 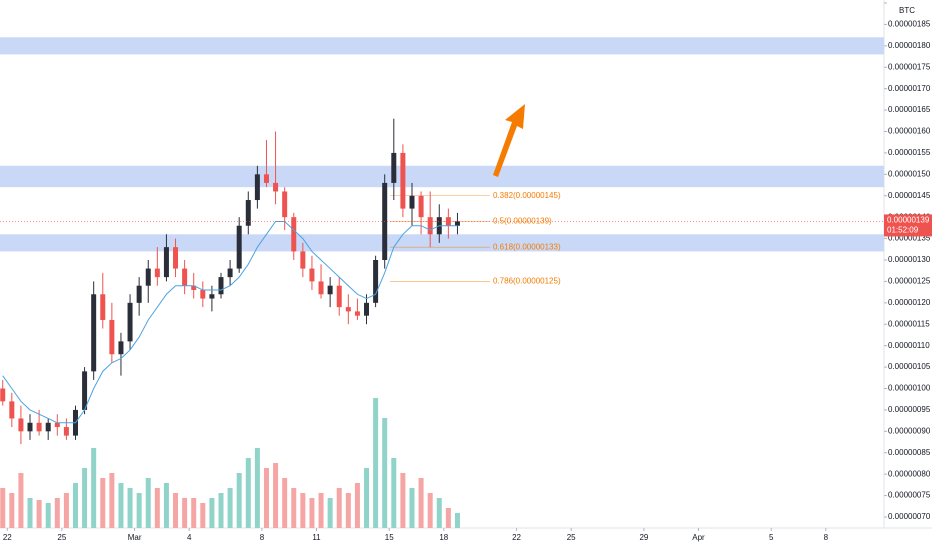 I want to click on y-tick-label: 0.00000075, so click(x=909, y=495).